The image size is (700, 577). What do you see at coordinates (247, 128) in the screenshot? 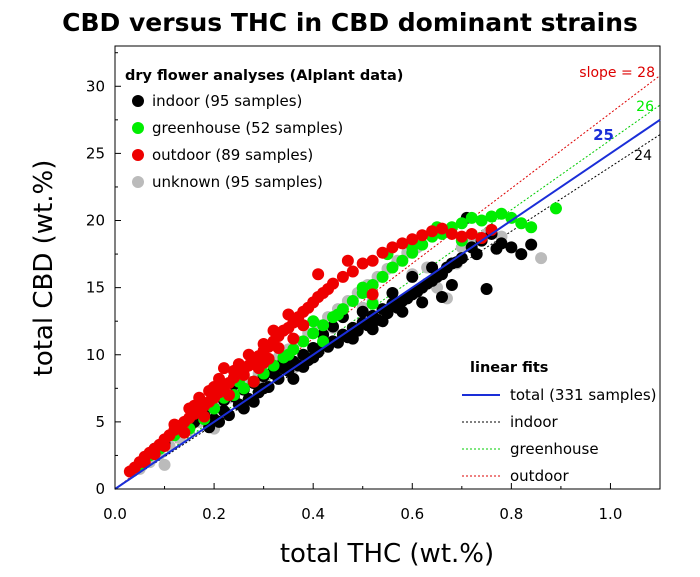
I see `legend-label-greenhouse: greenhouse (52 samples)` at bounding box center [247, 128].